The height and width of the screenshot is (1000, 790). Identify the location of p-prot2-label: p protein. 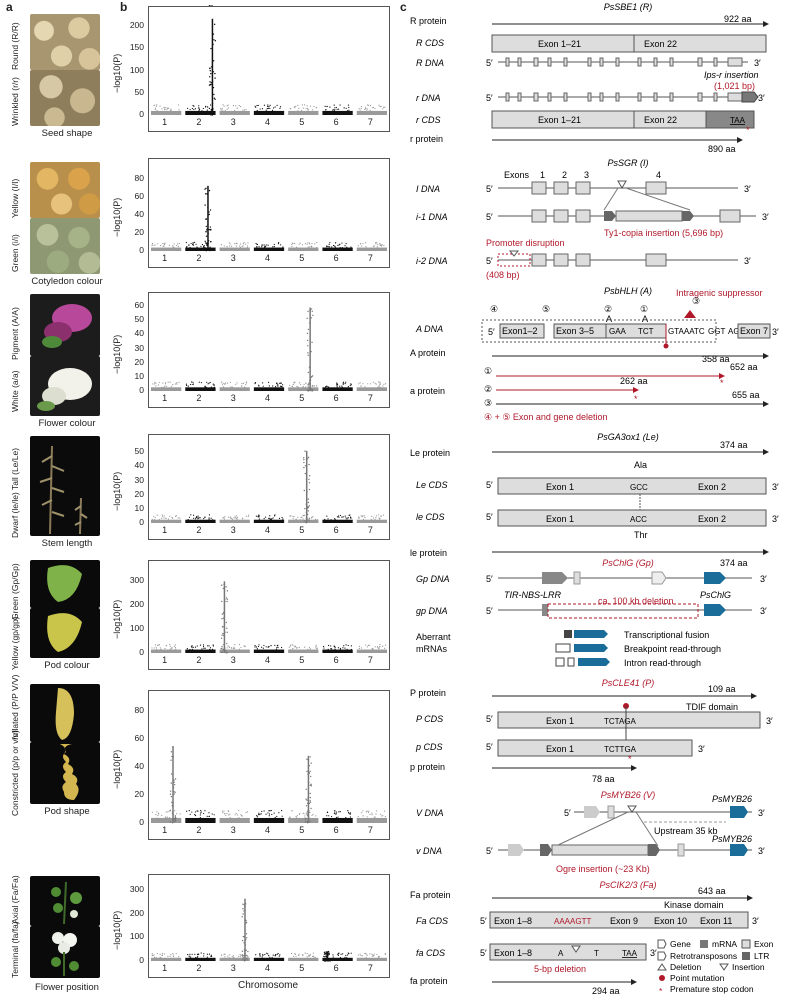
(427, 767).